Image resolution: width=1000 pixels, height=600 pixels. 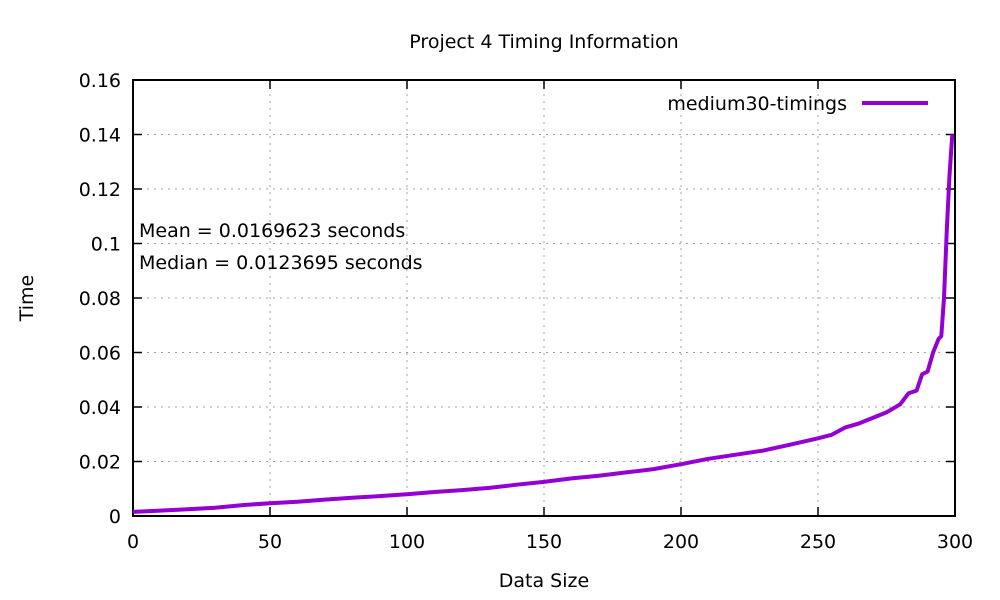 What do you see at coordinates (100, 299) in the screenshot?
I see `y-tick-label: 0.08` at bounding box center [100, 299].